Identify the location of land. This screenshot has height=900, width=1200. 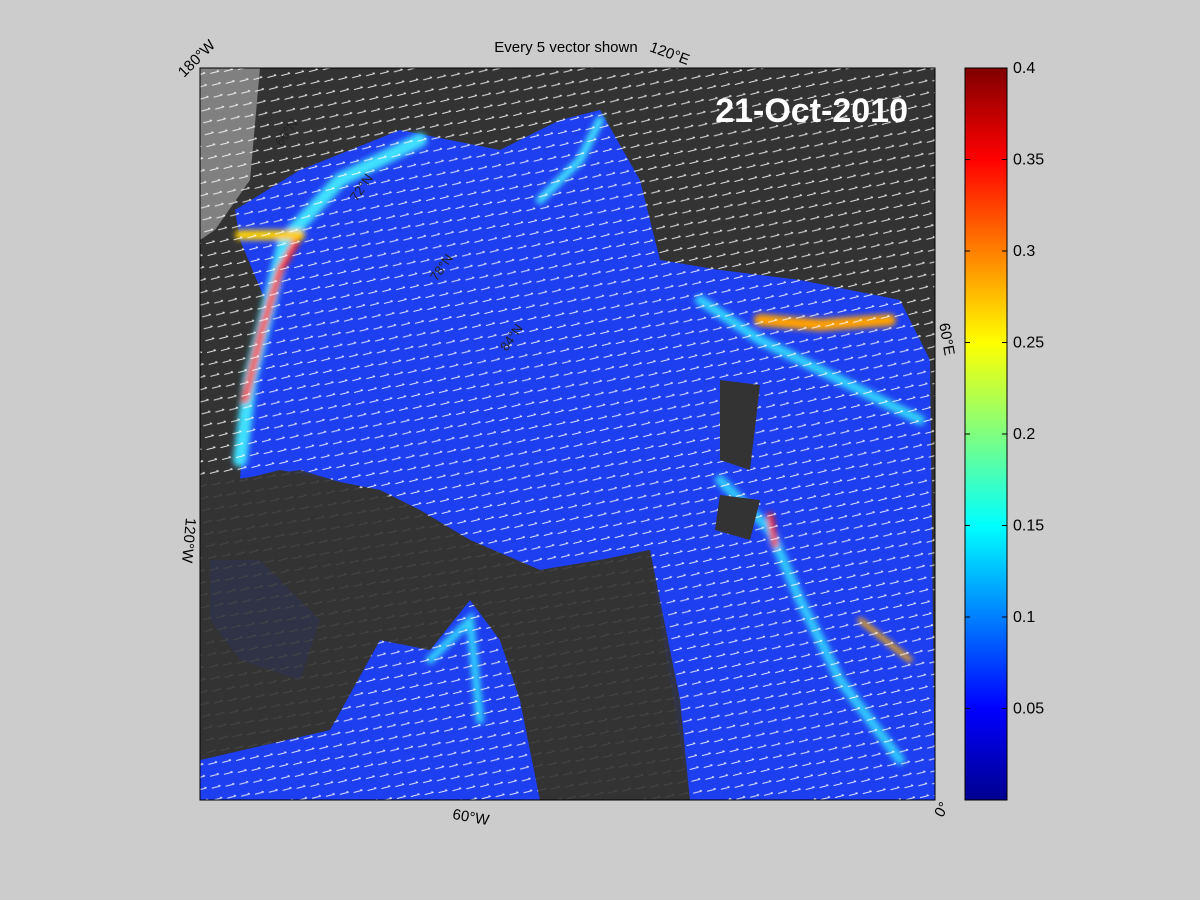
(445, 635).